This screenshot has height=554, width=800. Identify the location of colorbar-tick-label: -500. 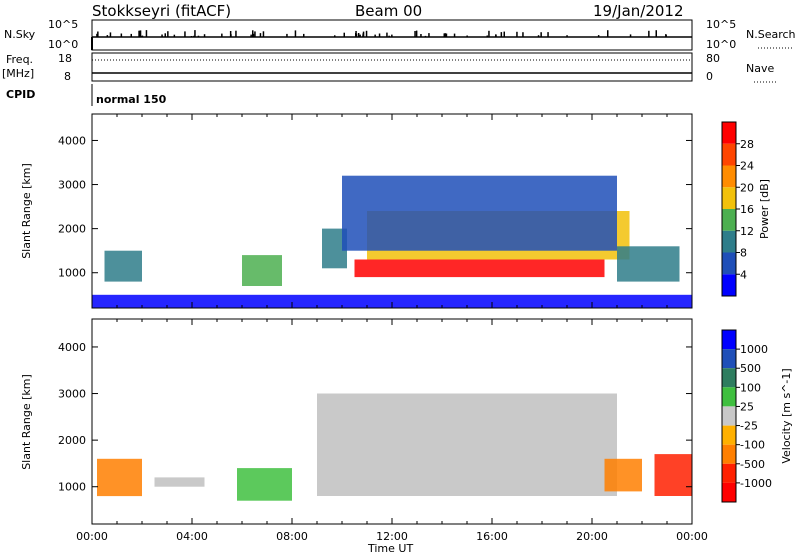
(752, 464).